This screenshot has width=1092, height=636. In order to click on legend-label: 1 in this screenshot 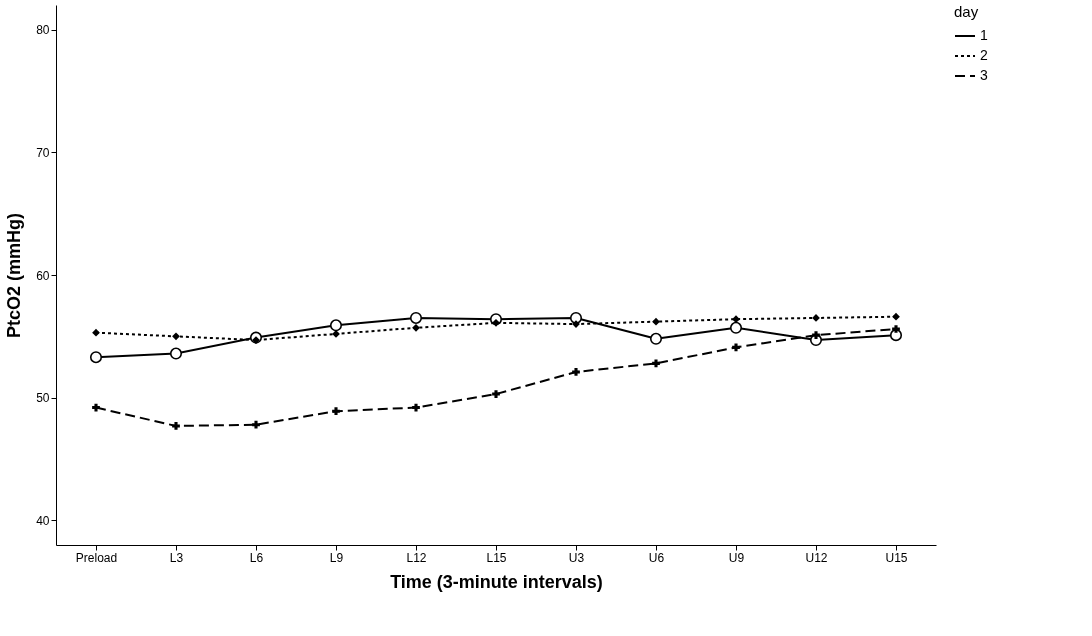, I will do `click(984, 35)`.